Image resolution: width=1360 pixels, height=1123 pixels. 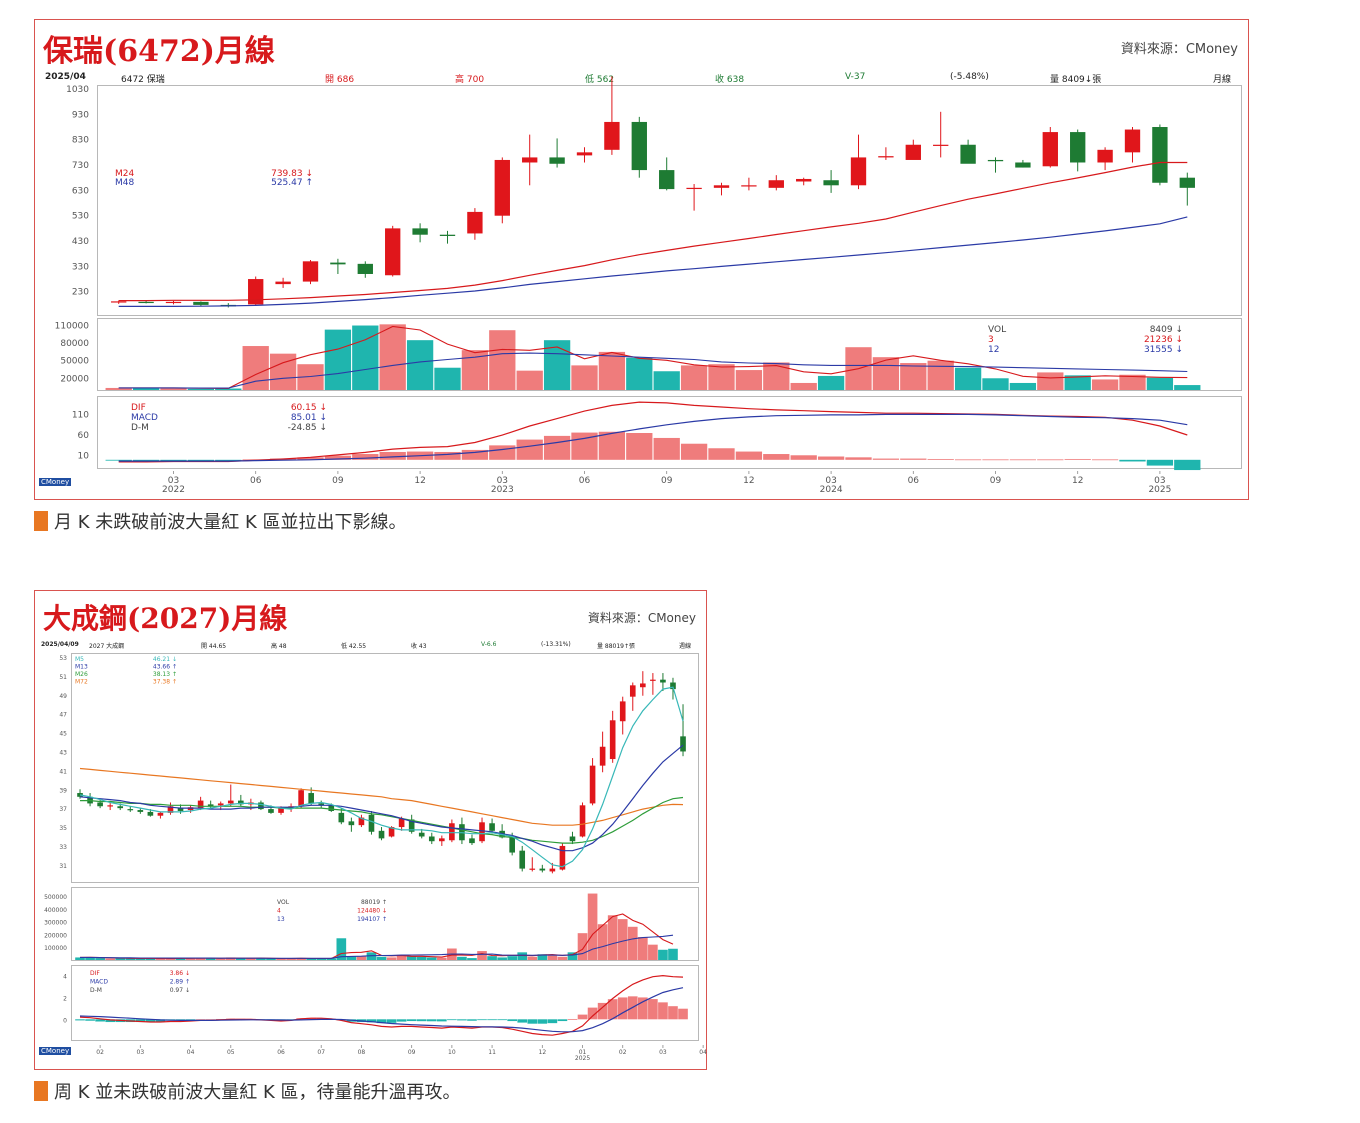 What do you see at coordinates (107, 646) in the screenshot?
I see `info-stock: 2027 大成鋼` at bounding box center [107, 646].